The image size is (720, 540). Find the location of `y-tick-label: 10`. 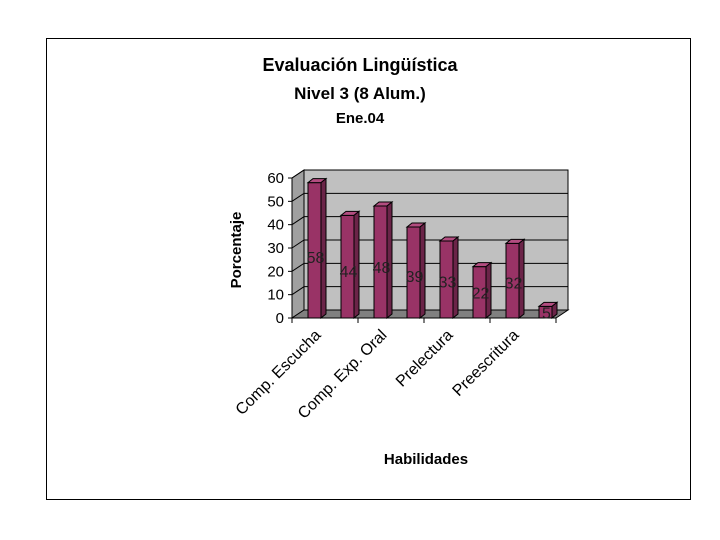

y-tick-label: 10 is located at coordinates (275, 295).